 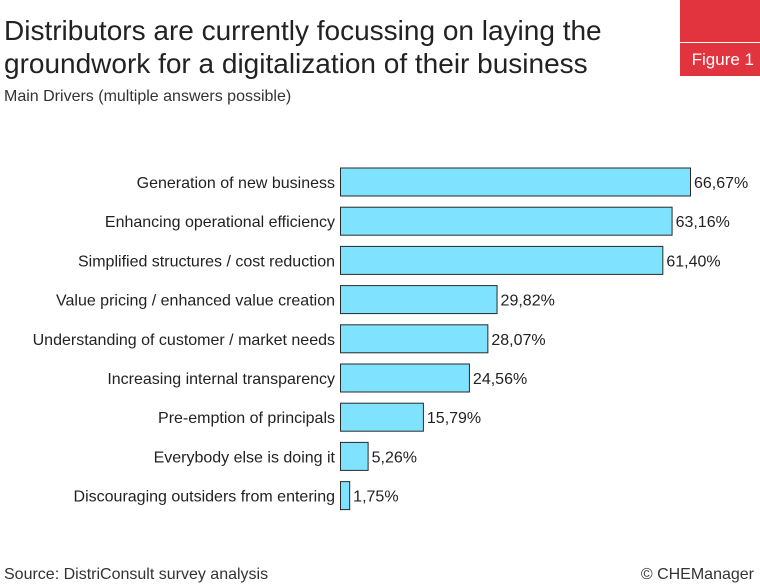 I want to click on figure-badge: Figure 1, so click(x=720, y=38).